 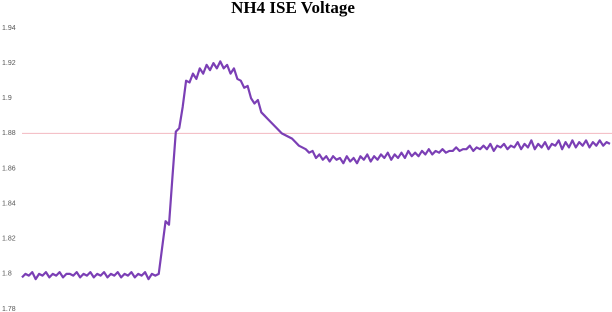 What do you see at coordinates (9, 63) in the screenshot?
I see `y-tick-label: 1.92` at bounding box center [9, 63].